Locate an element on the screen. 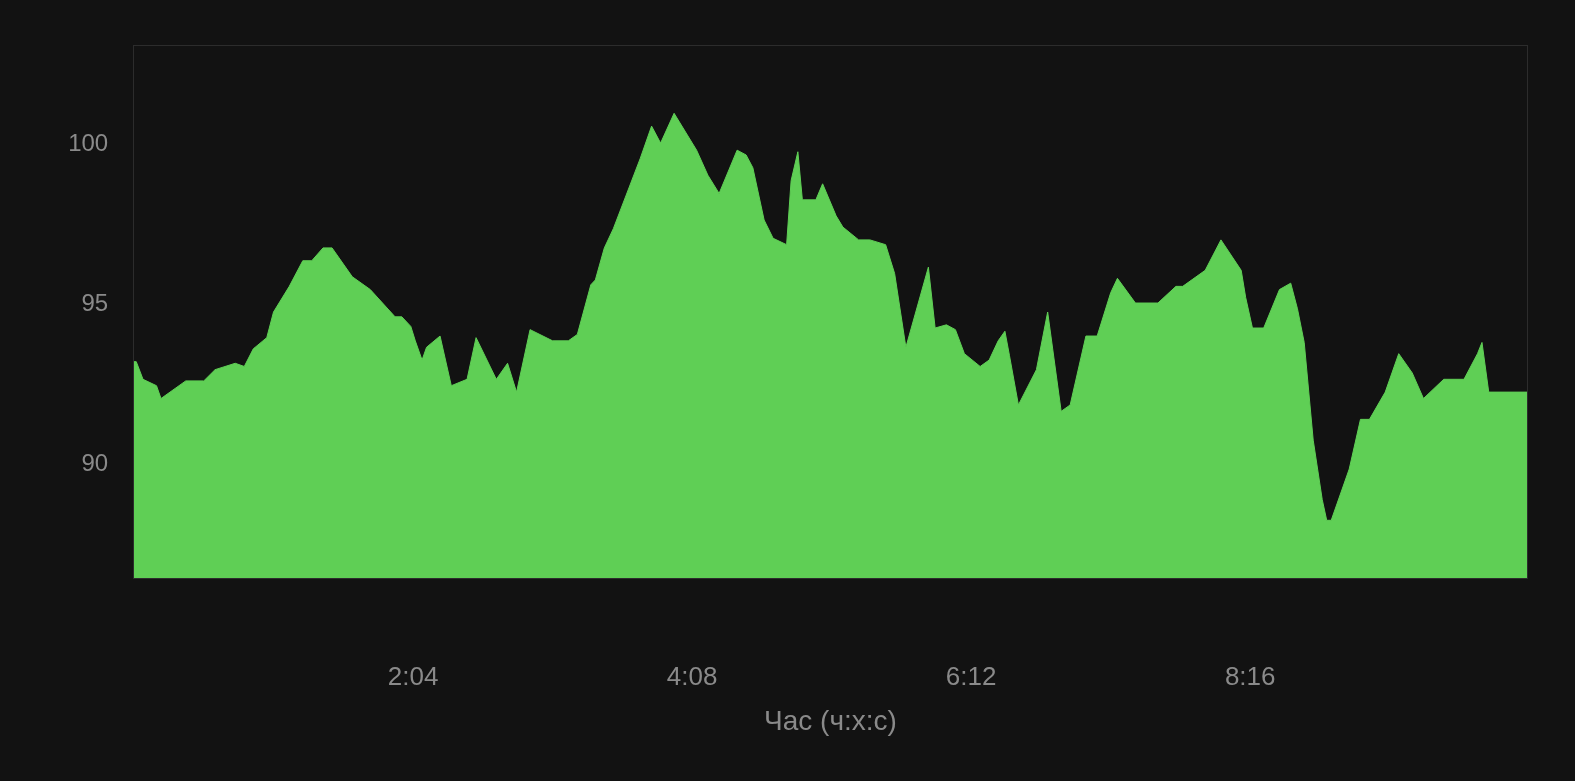  x-tick-label: 4:08 is located at coordinates (692, 676).